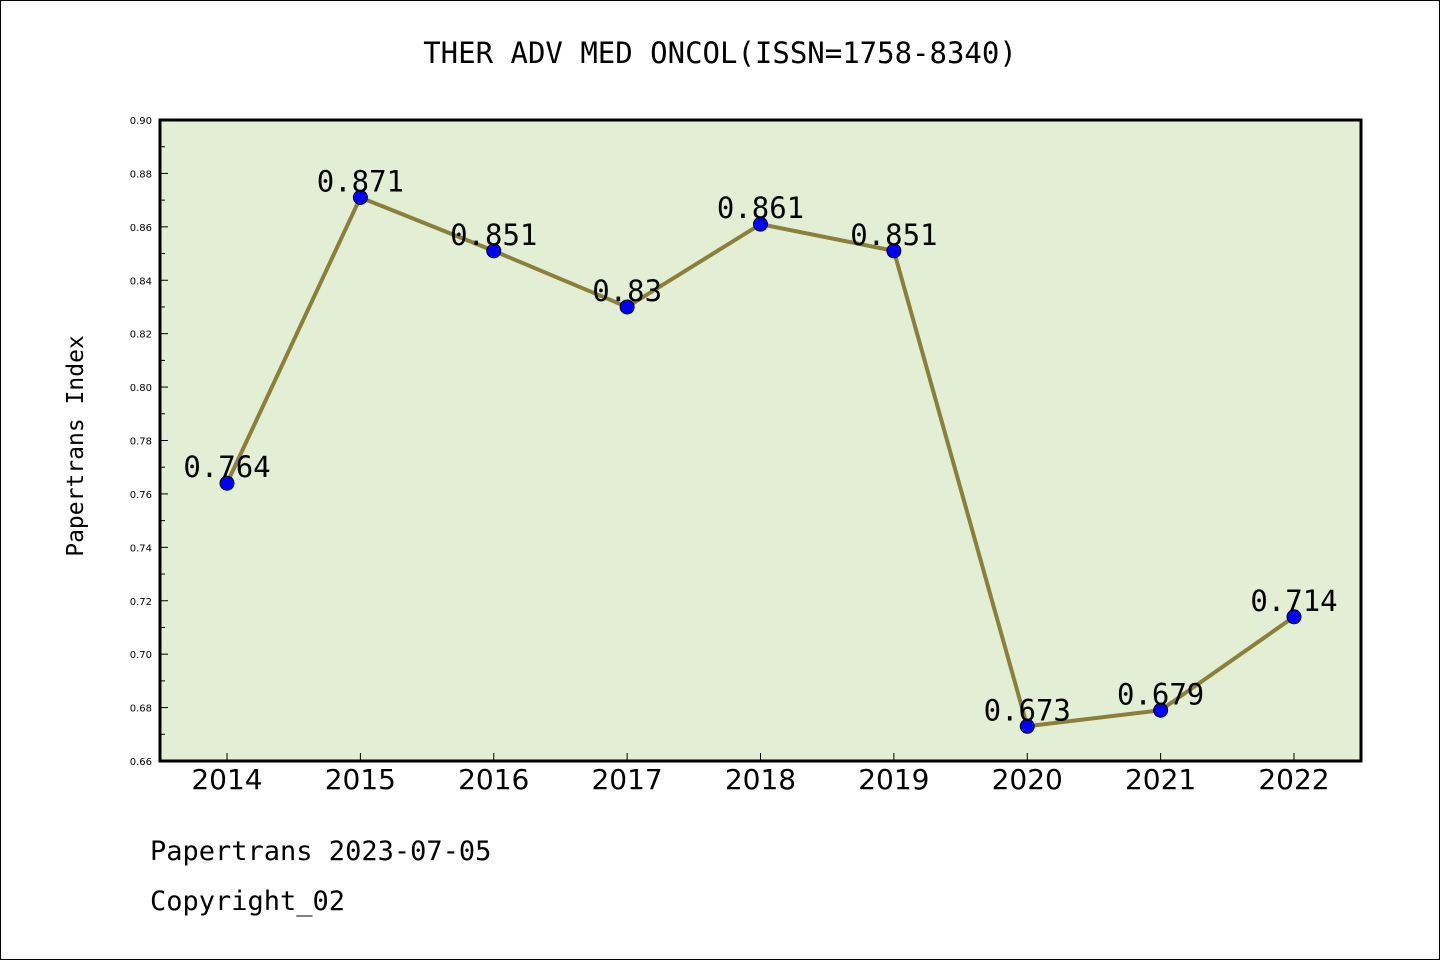 This screenshot has width=1440, height=960. I want to click on data-label: 0.679, so click(1160, 694).